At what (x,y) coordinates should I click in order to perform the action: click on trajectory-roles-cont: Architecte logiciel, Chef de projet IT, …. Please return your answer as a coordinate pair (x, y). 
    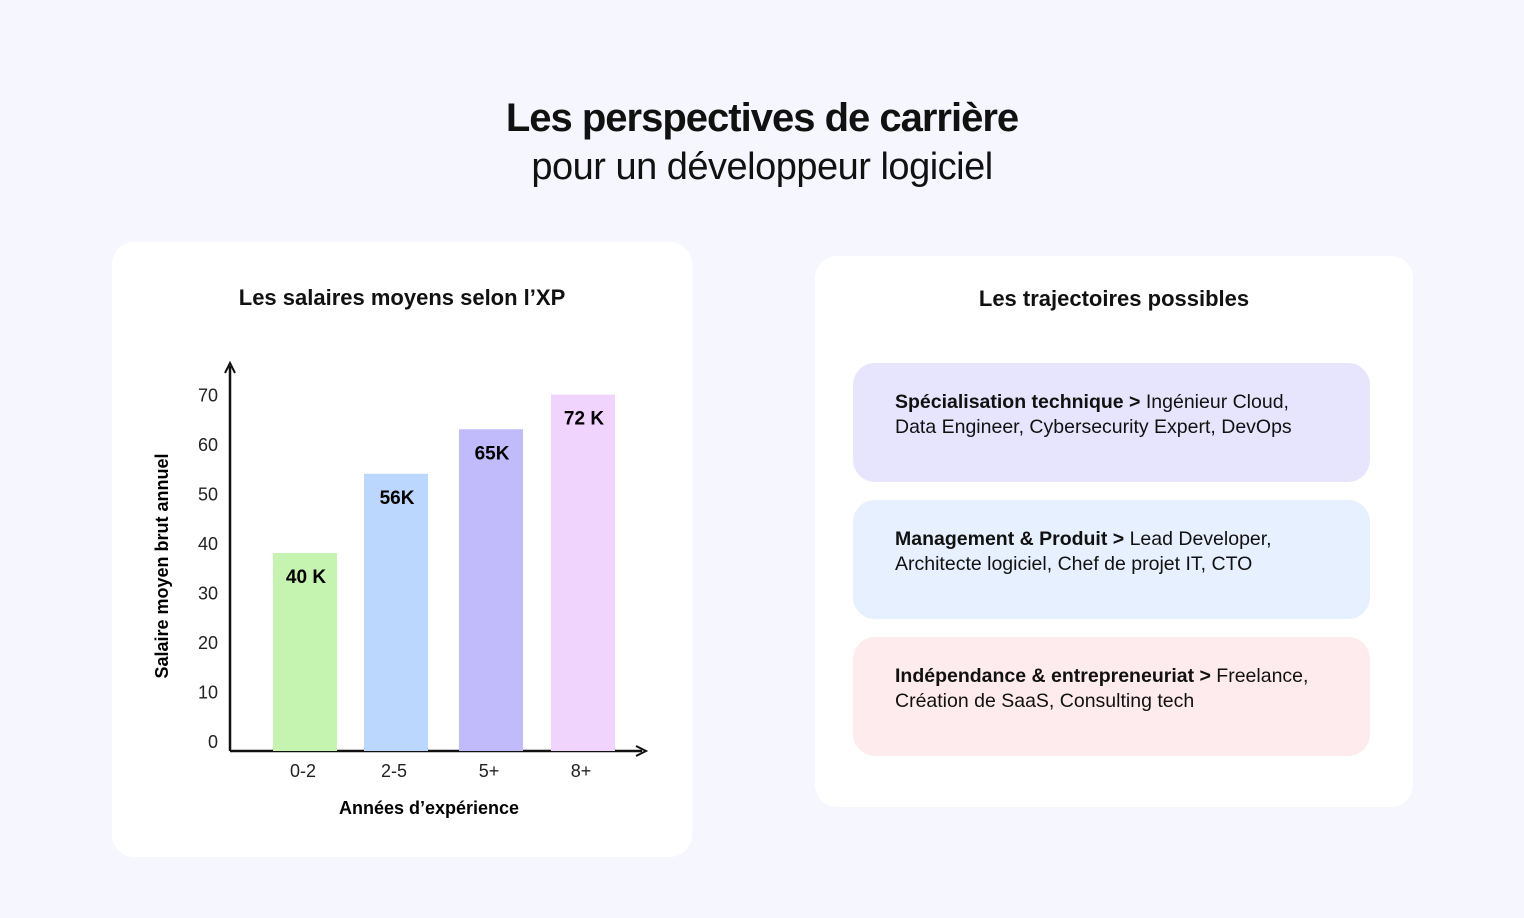
    Looking at the image, I should click on (1074, 564).